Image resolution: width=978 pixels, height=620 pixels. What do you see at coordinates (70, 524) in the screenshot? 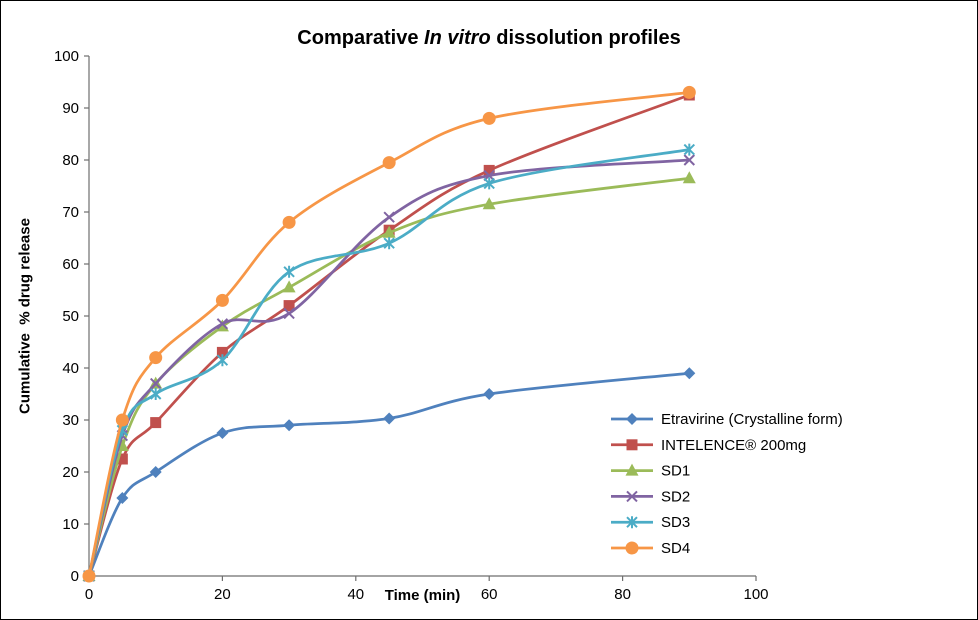
I see `y-tick-label: 10` at bounding box center [70, 524].